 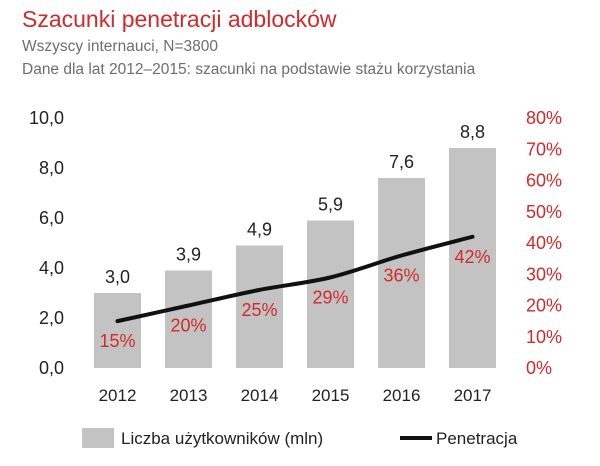 What do you see at coordinates (189, 395) in the screenshot?
I see `x-axis-label: 2013` at bounding box center [189, 395].